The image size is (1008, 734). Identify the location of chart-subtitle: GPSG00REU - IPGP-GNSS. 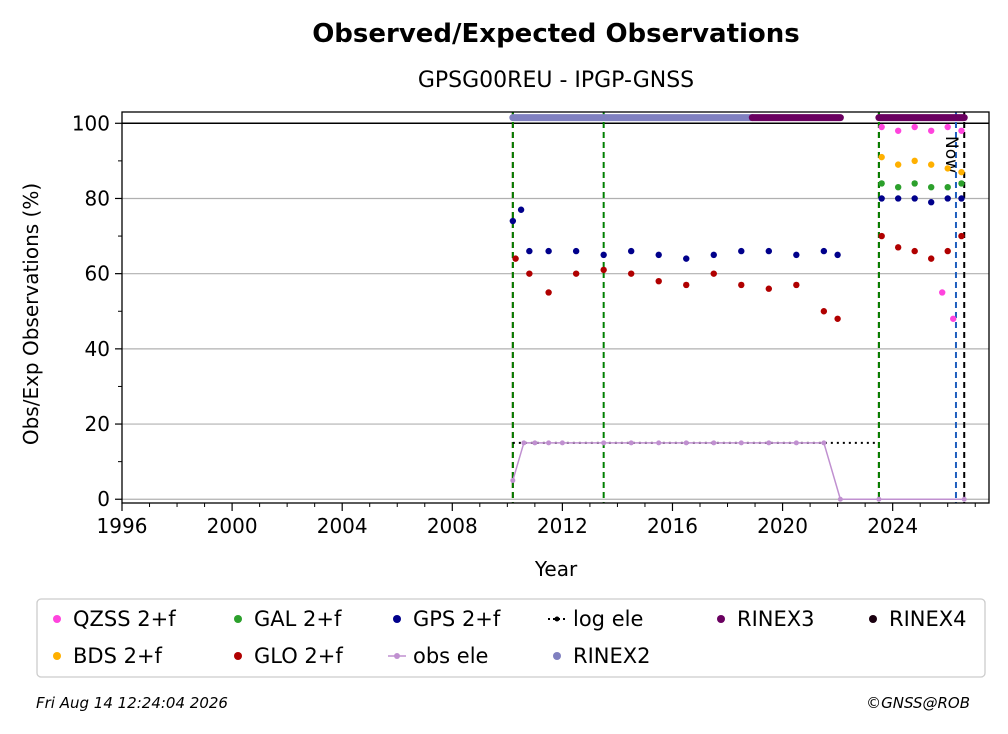
(556, 80).